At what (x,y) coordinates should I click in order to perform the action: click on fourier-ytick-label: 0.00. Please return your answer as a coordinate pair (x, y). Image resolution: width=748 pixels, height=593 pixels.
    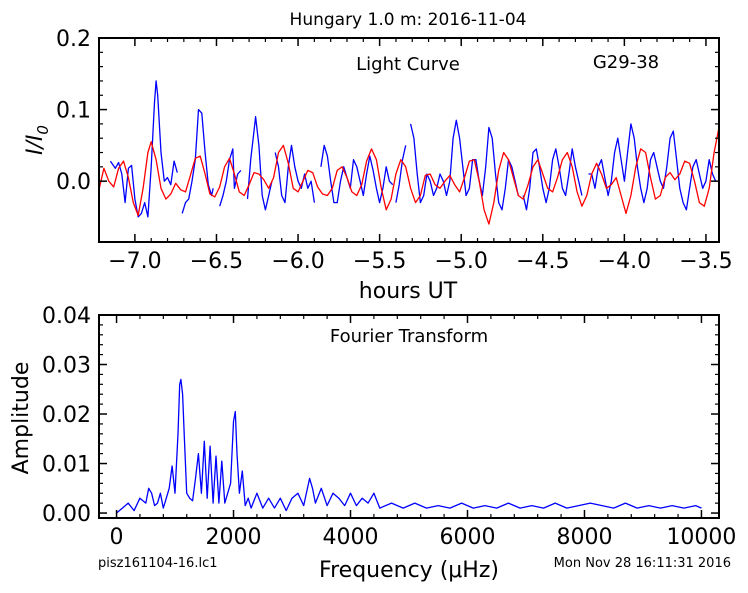
    Looking at the image, I should click on (66, 514).